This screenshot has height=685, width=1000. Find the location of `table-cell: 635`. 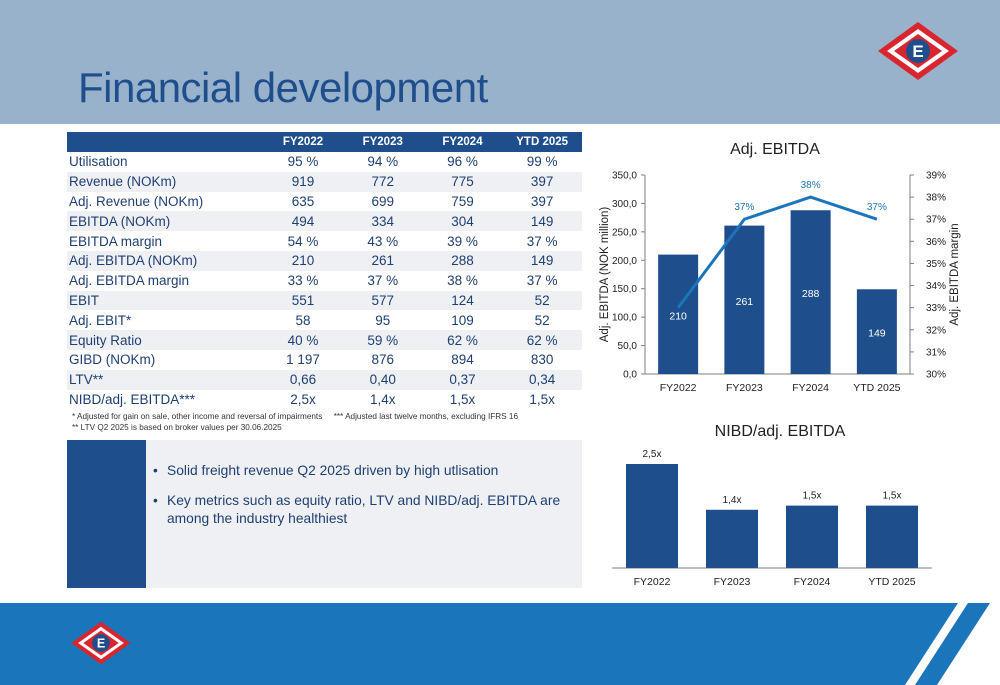

table-cell: 635 is located at coordinates (303, 201).